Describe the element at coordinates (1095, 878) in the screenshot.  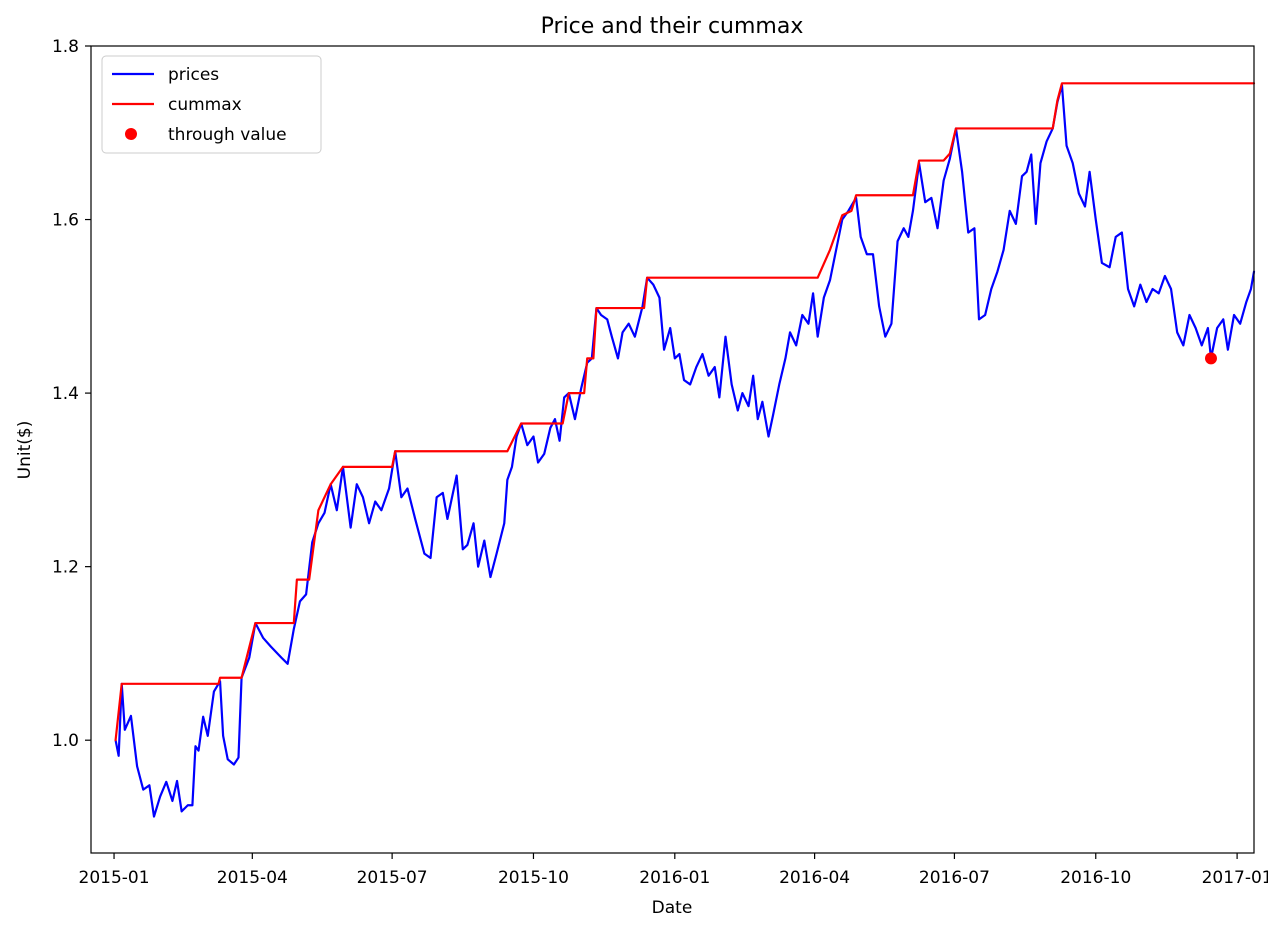
I see `x-tick-label: 2016-10` at that location.